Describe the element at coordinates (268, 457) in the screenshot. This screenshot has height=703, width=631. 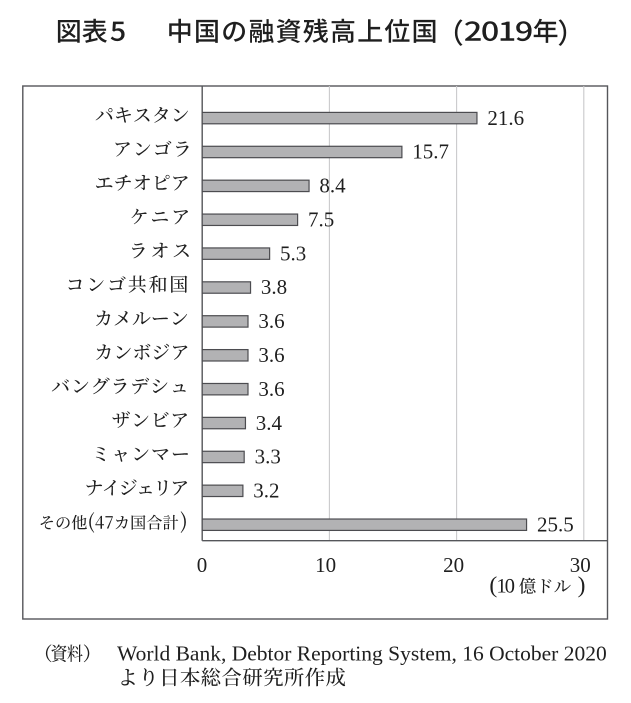
I see `svg-text: 3.3` at that location.